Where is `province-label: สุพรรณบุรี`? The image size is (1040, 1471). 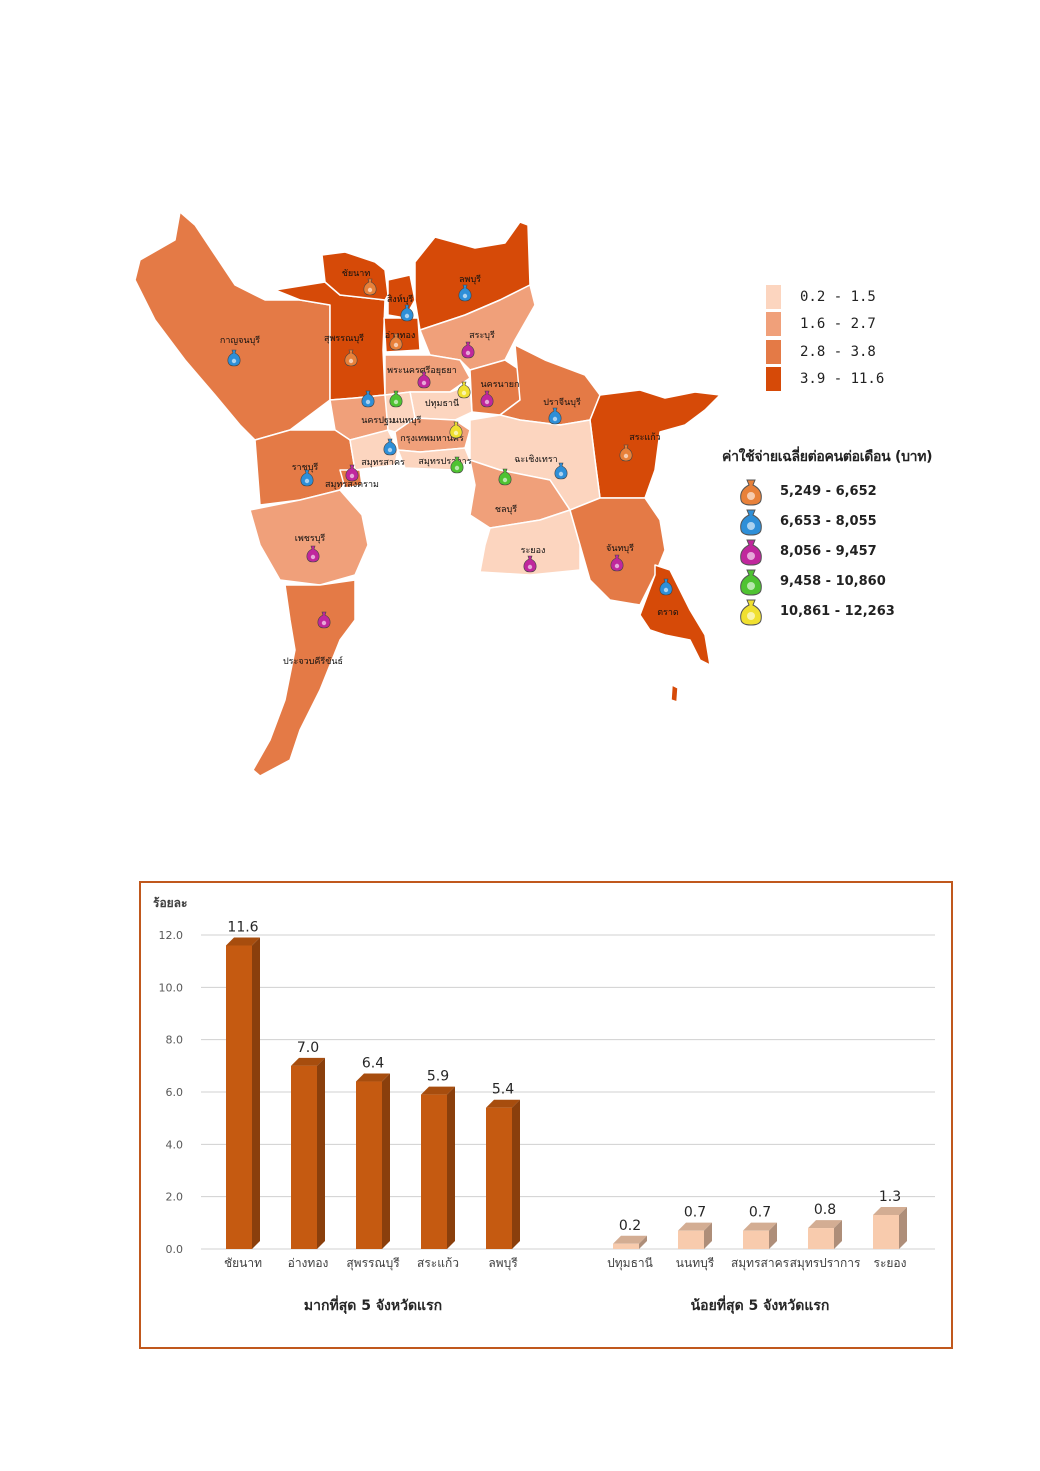
province-label: สุพรรณบุรี is located at coordinates (344, 338).